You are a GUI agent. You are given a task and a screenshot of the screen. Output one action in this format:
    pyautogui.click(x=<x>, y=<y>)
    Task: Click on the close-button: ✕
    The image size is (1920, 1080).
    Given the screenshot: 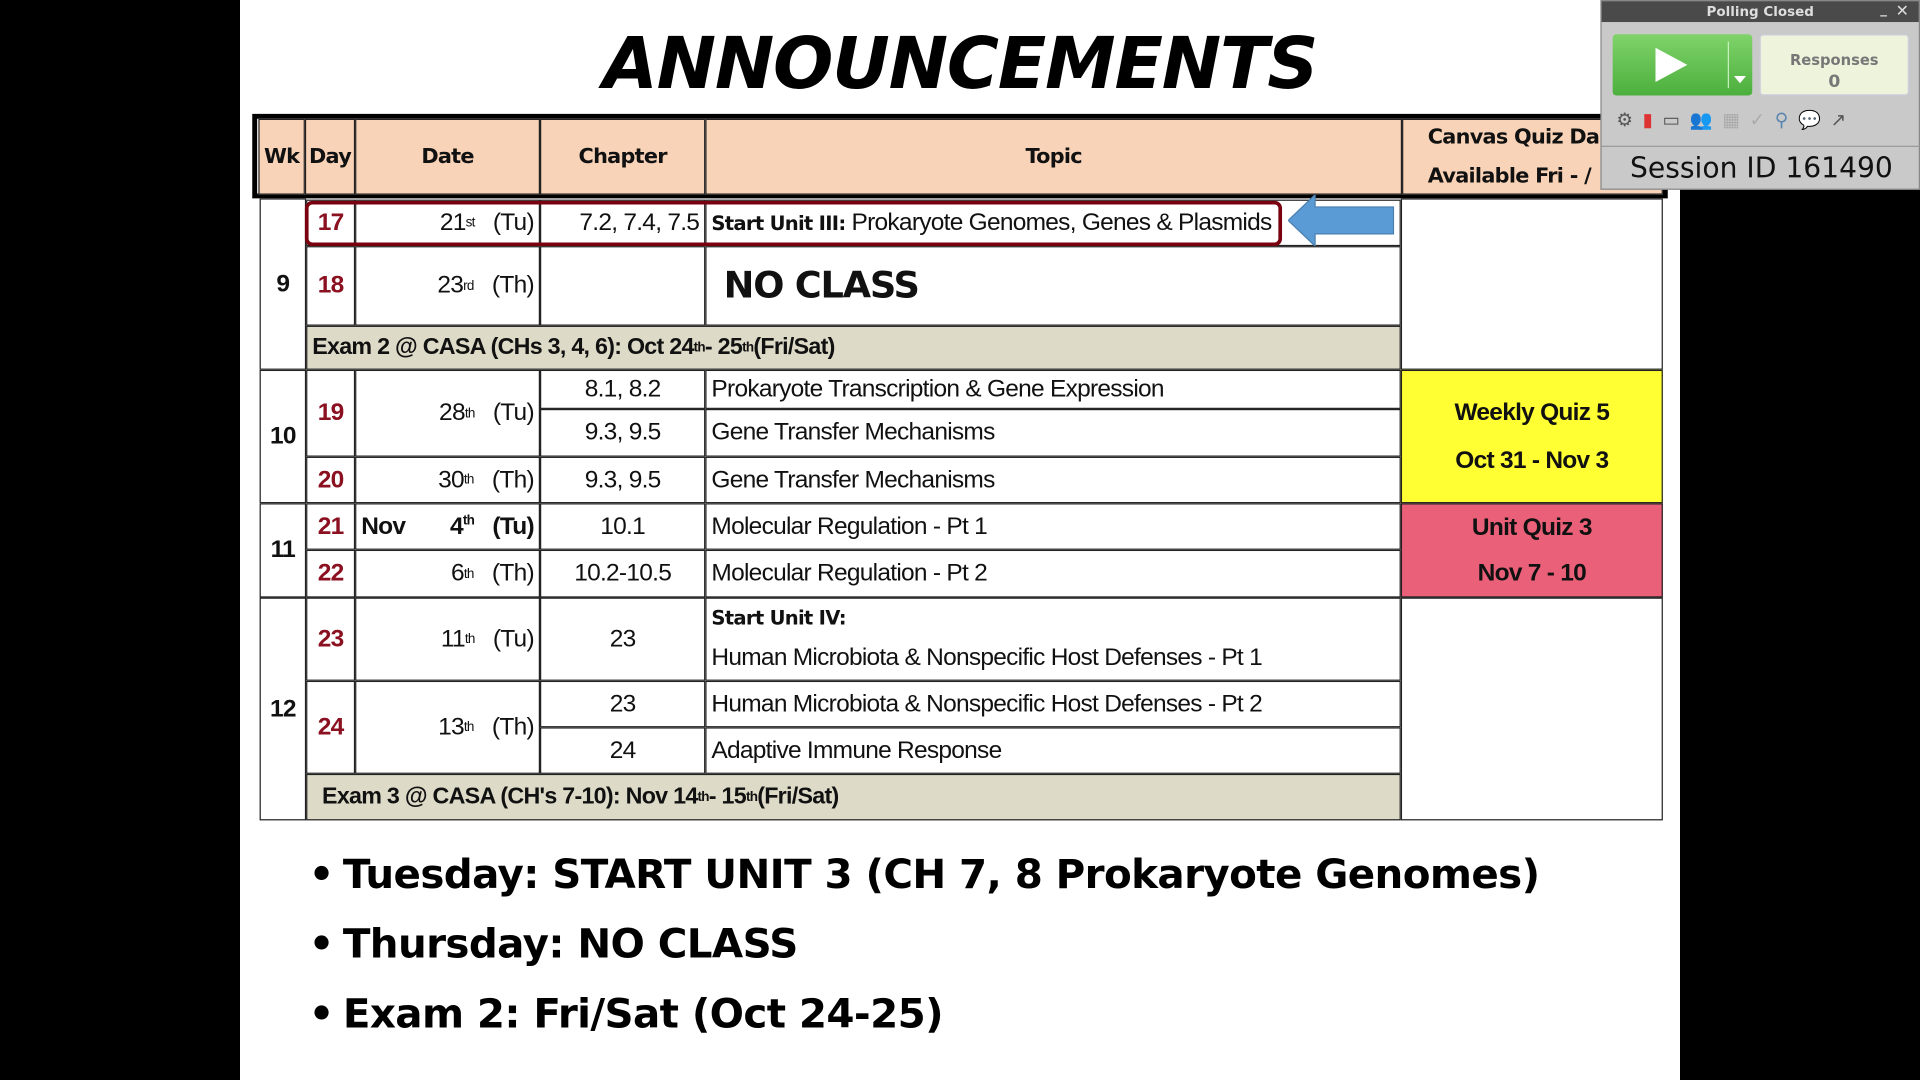 What is the action you would take?
    pyautogui.click(x=1902, y=11)
    